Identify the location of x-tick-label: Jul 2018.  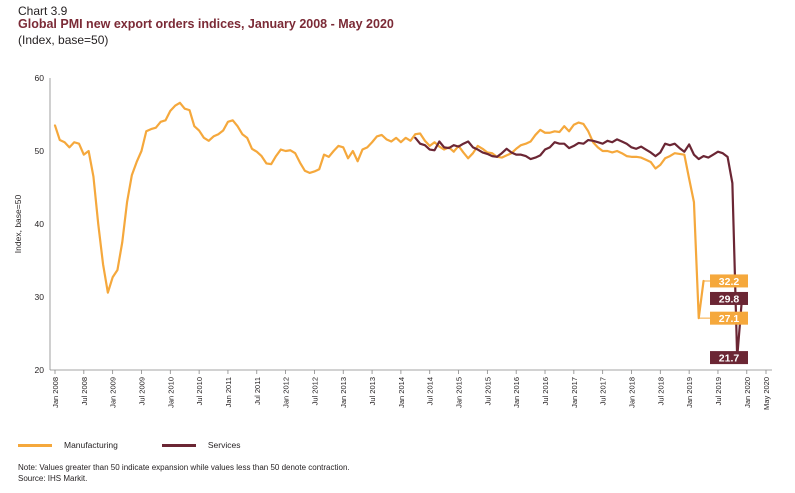
(660, 391).